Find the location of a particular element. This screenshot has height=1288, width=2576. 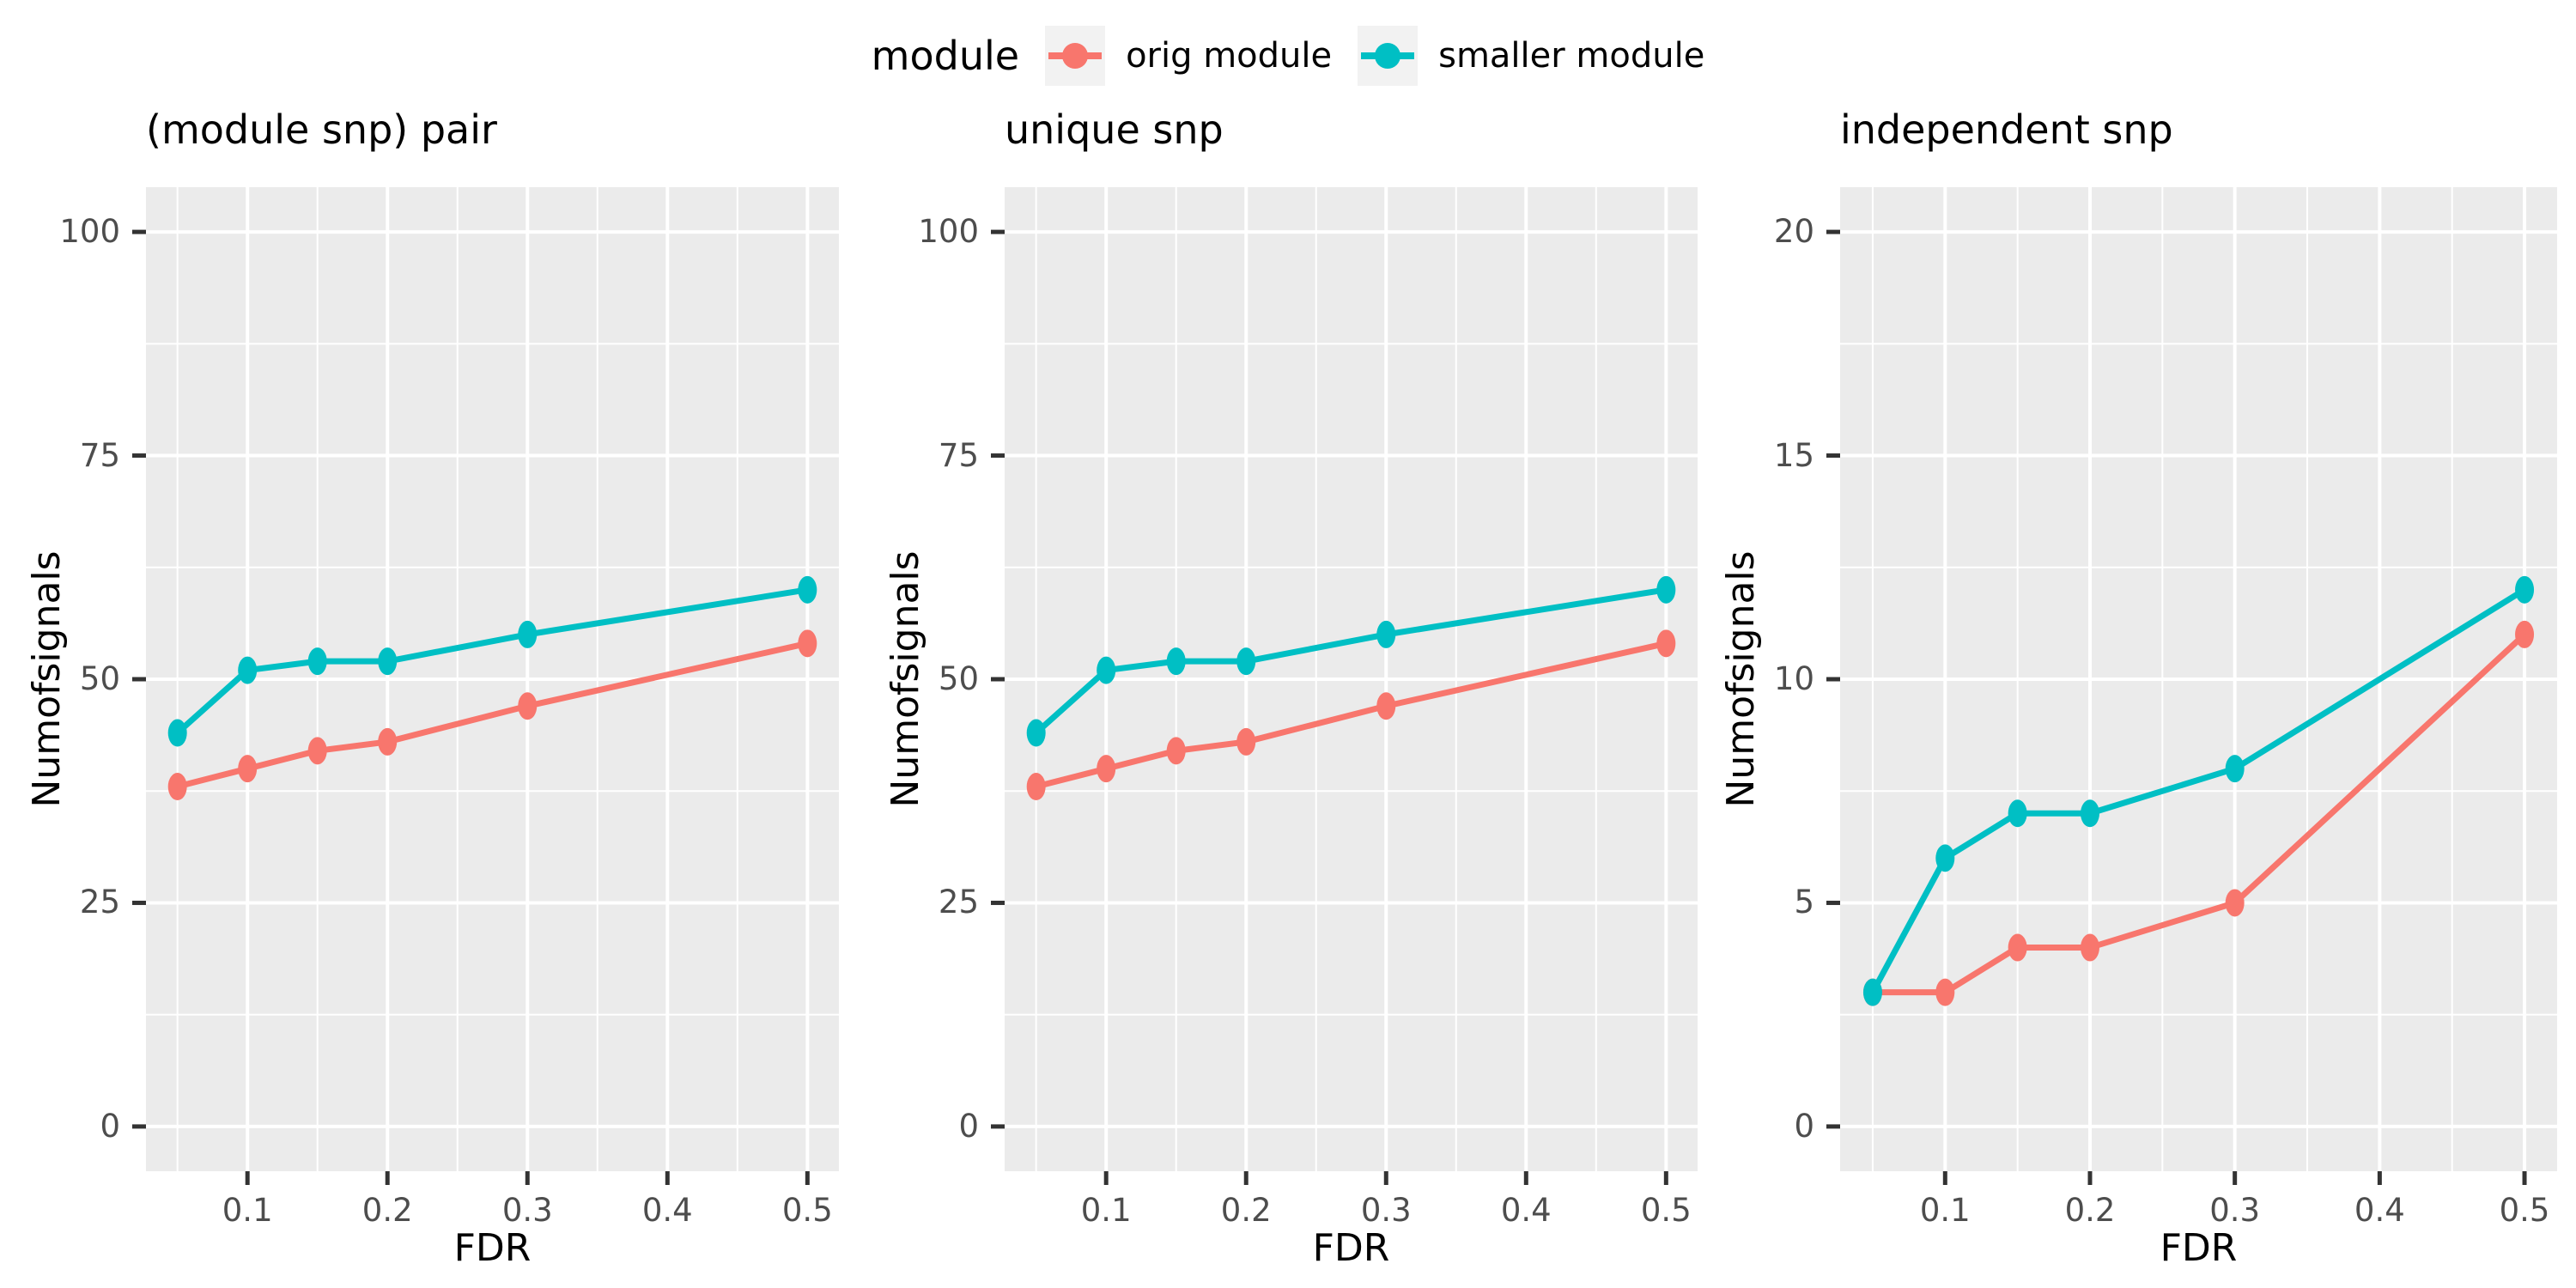

panel-title: independent snp is located at coordinates (2006, 129).